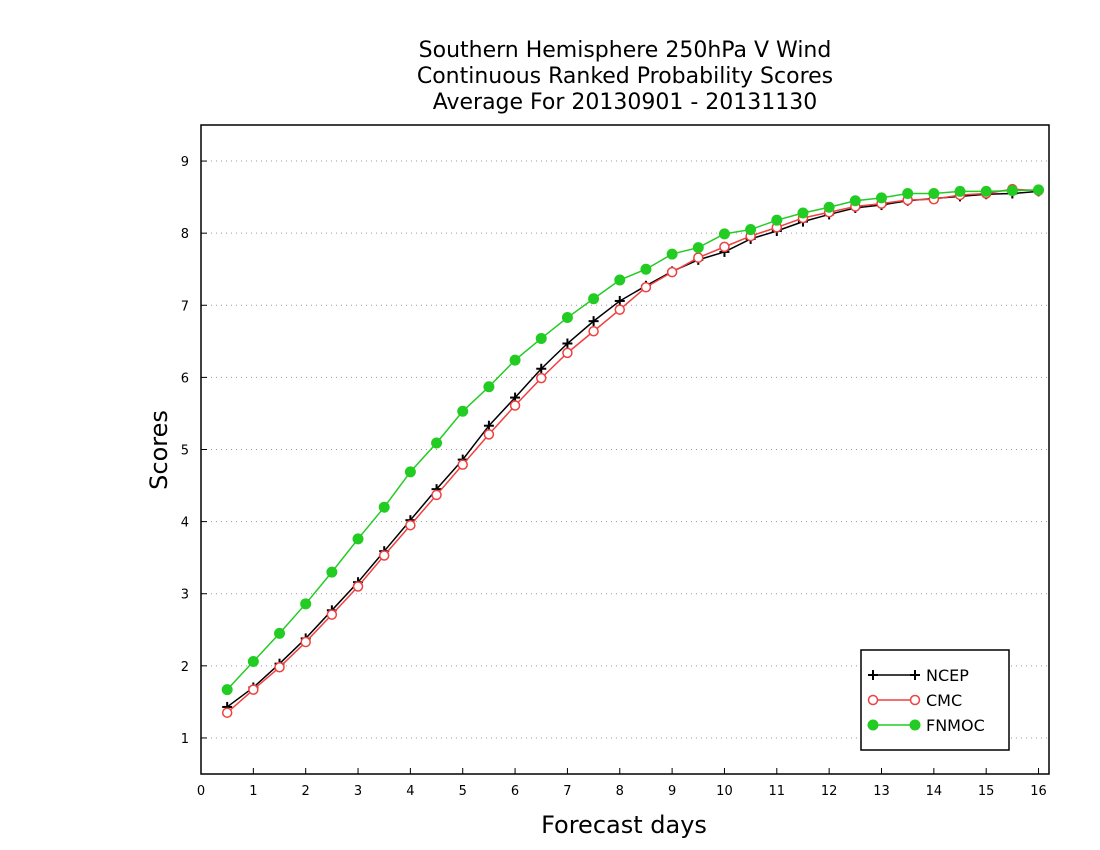  I want to click on chart-title-line-2: Continuous Ranked Probability Scores, so click(625, 76).